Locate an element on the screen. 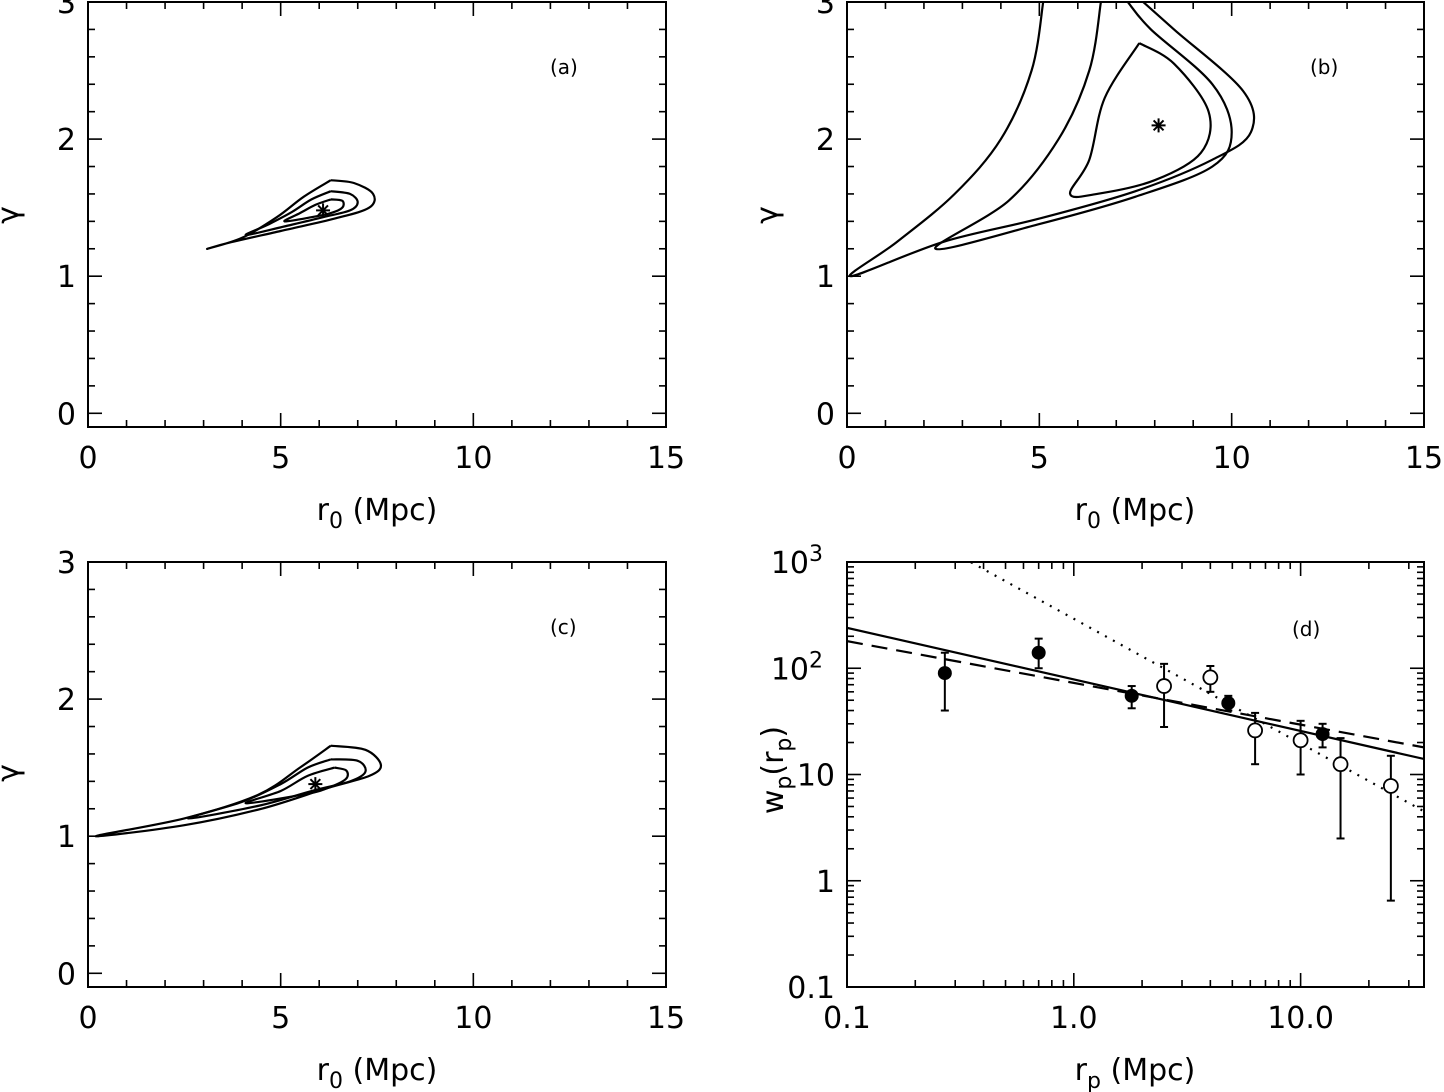 The width and height of the screenshot is (1444, 1092). panel-c-ylabel: γ is located at coordinates (13, 773).